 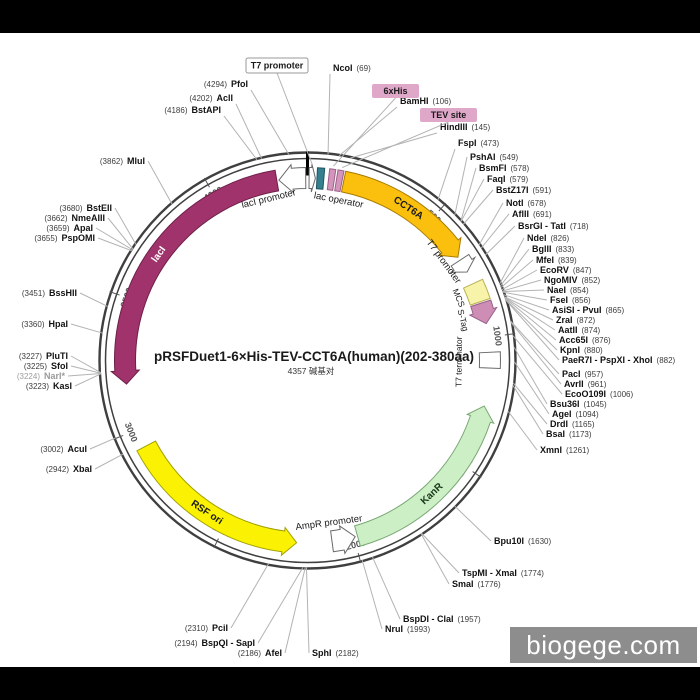 I want to click on leader-EcoRV, so click(x=519, y=280).